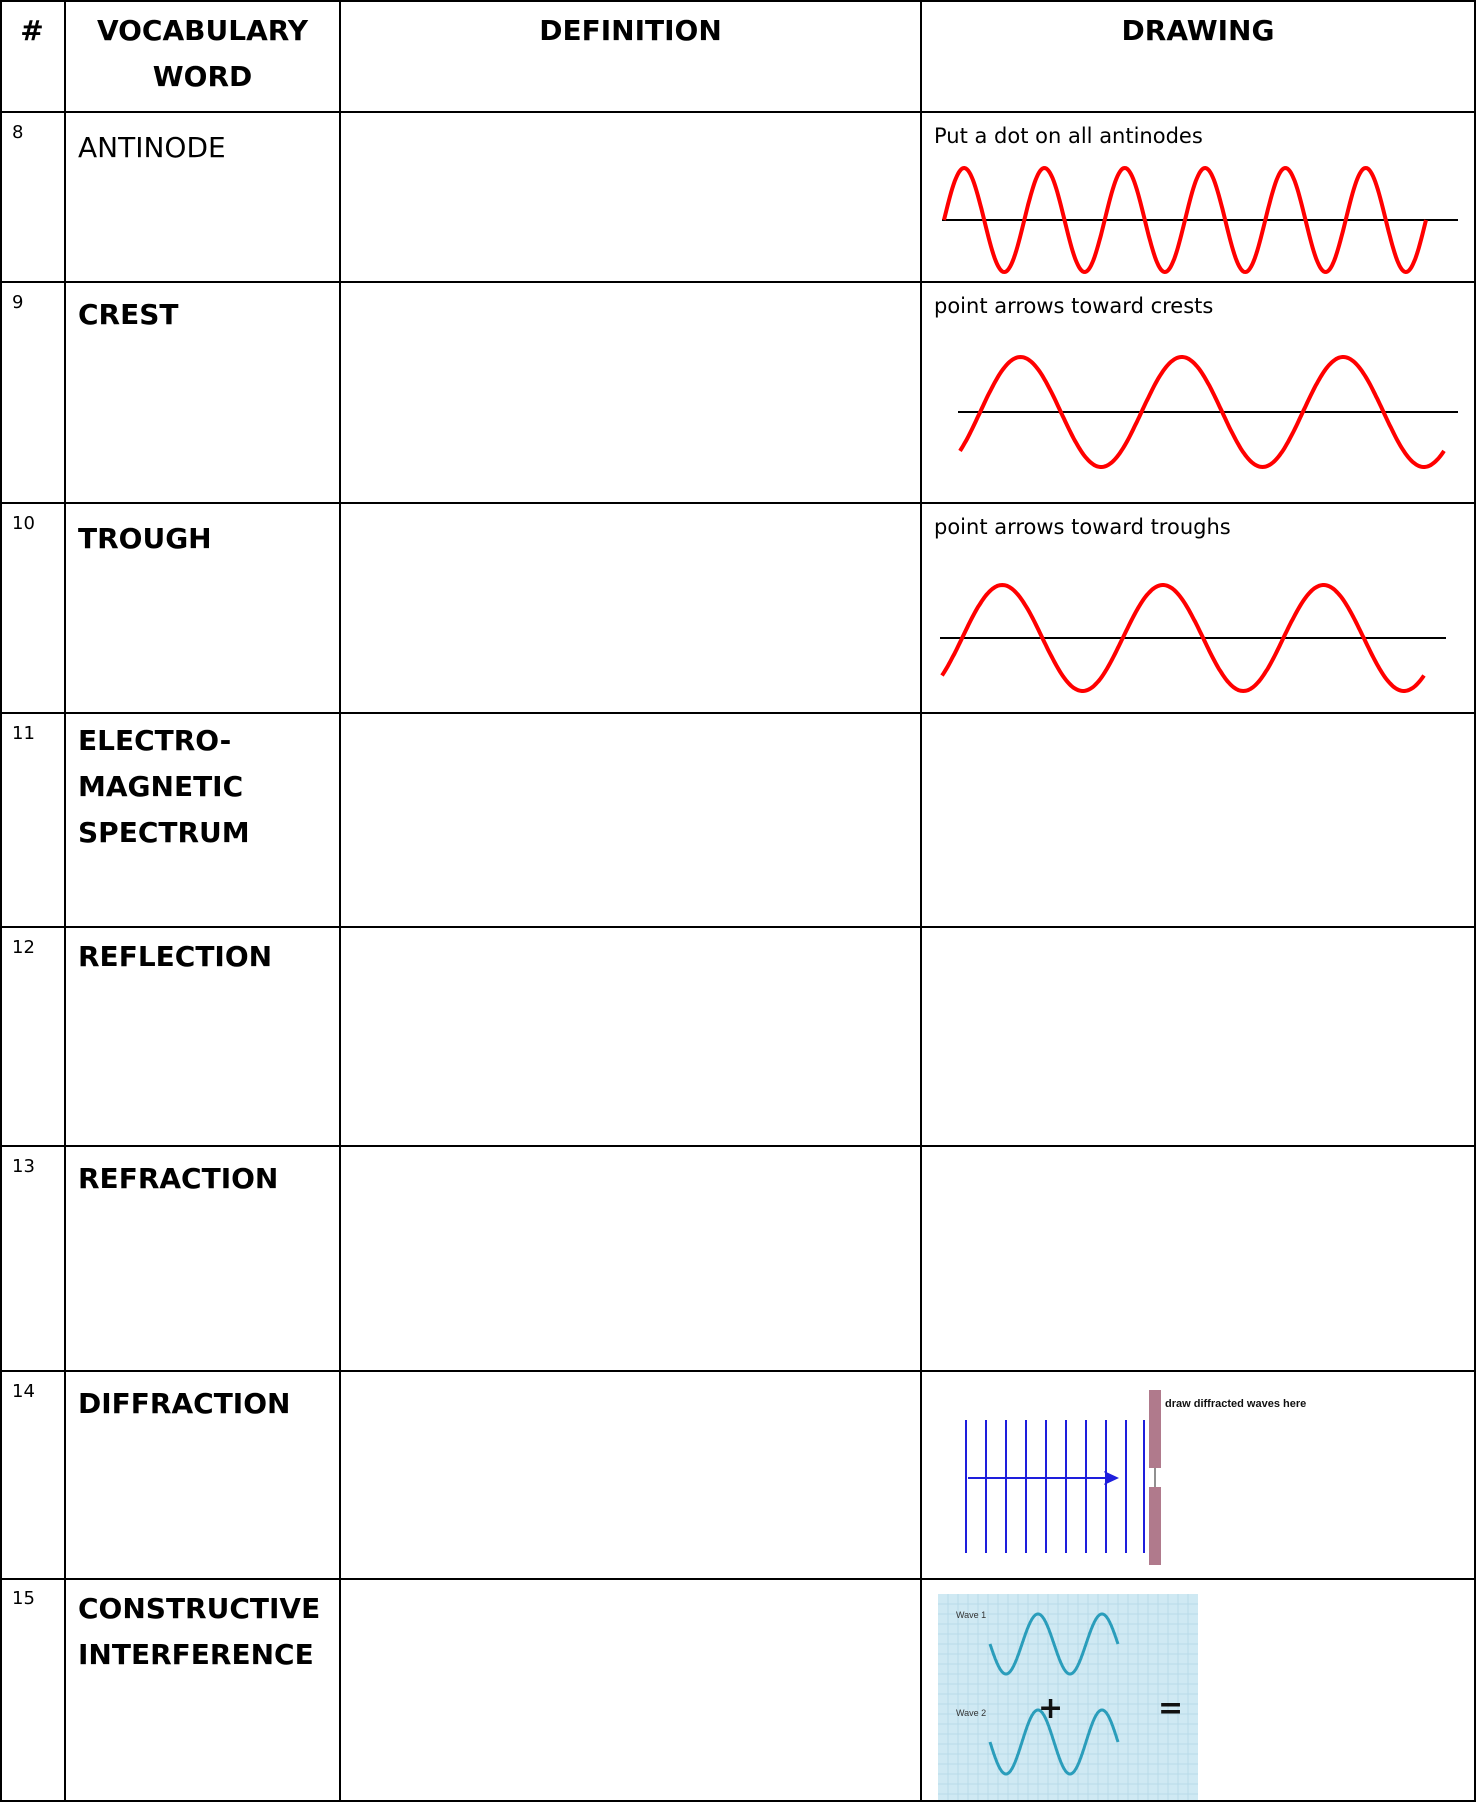  What do you see at coordinates (145, 538) in the screenshot?
I see `vocabulary-word: TROUGH` at bounding box center [145, 538].